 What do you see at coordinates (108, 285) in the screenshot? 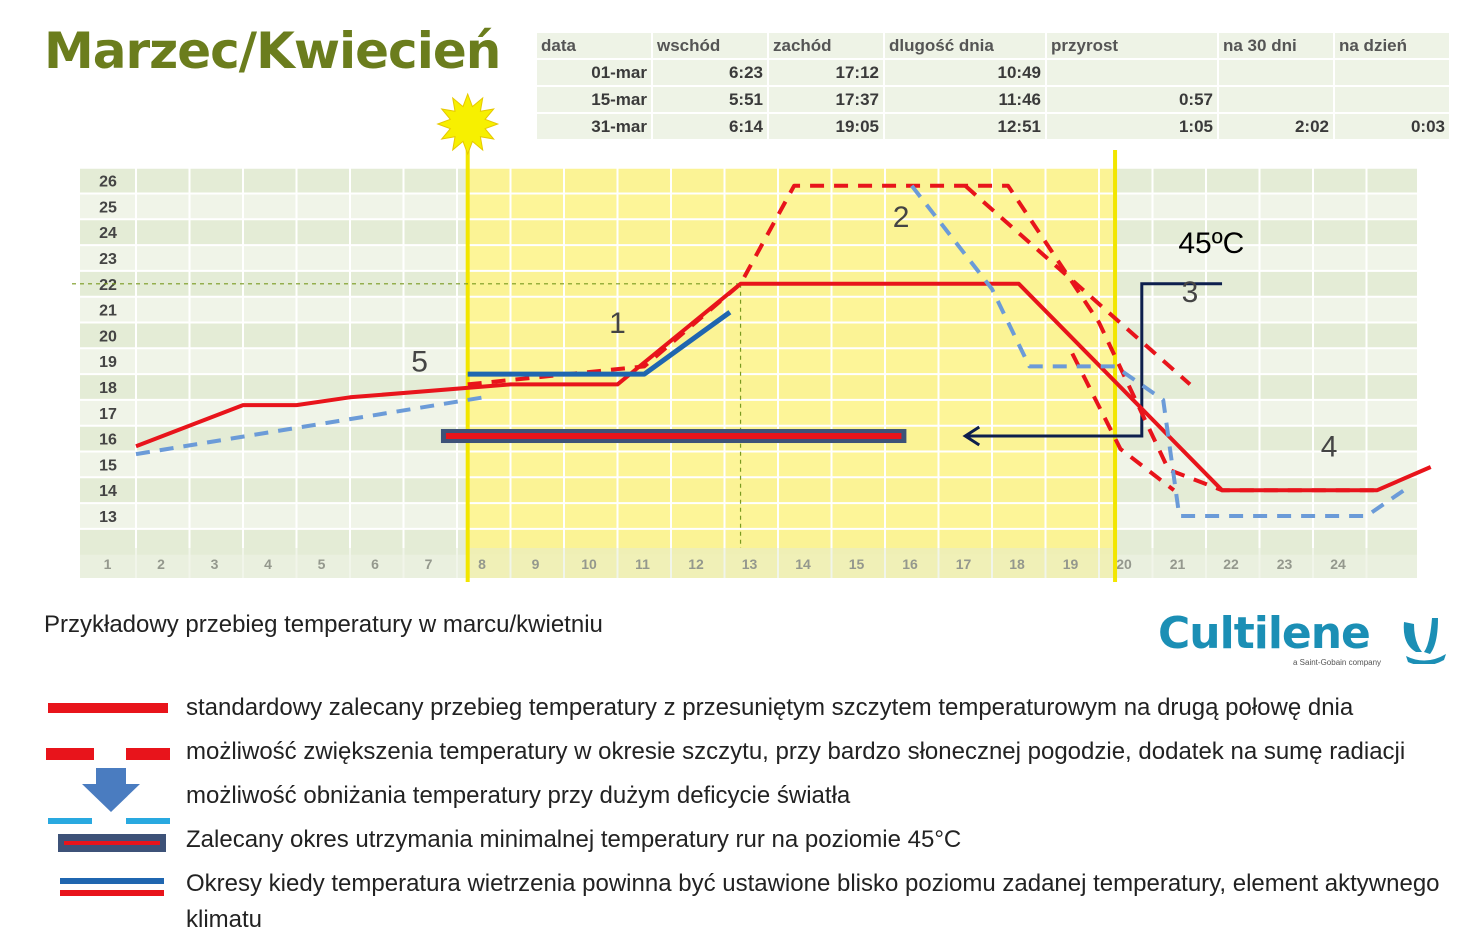
I see `y-tick-label: 22` at bounding box center [108, 285].